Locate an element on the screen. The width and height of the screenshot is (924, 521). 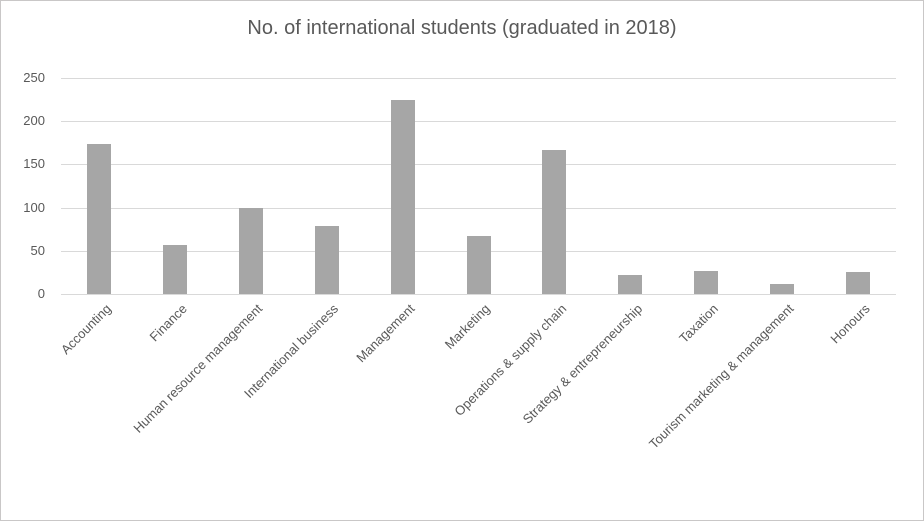
y-axis-tick-label: 0 is located at coordinates (41, 293).